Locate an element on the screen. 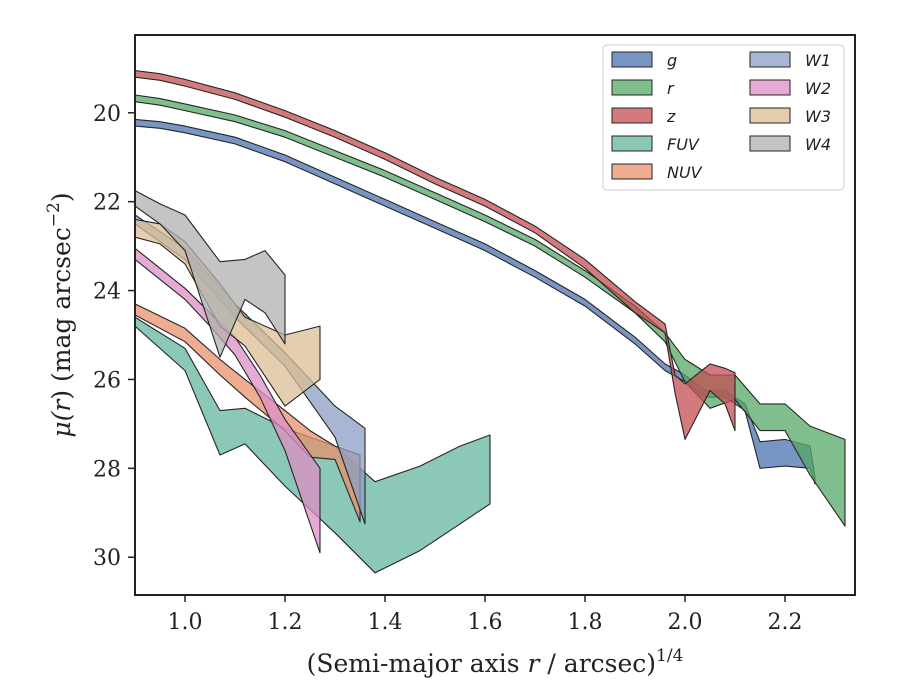 This screenshot has width=900, height=700. y-tick-label: 22 is located at coordinates (107, 203).